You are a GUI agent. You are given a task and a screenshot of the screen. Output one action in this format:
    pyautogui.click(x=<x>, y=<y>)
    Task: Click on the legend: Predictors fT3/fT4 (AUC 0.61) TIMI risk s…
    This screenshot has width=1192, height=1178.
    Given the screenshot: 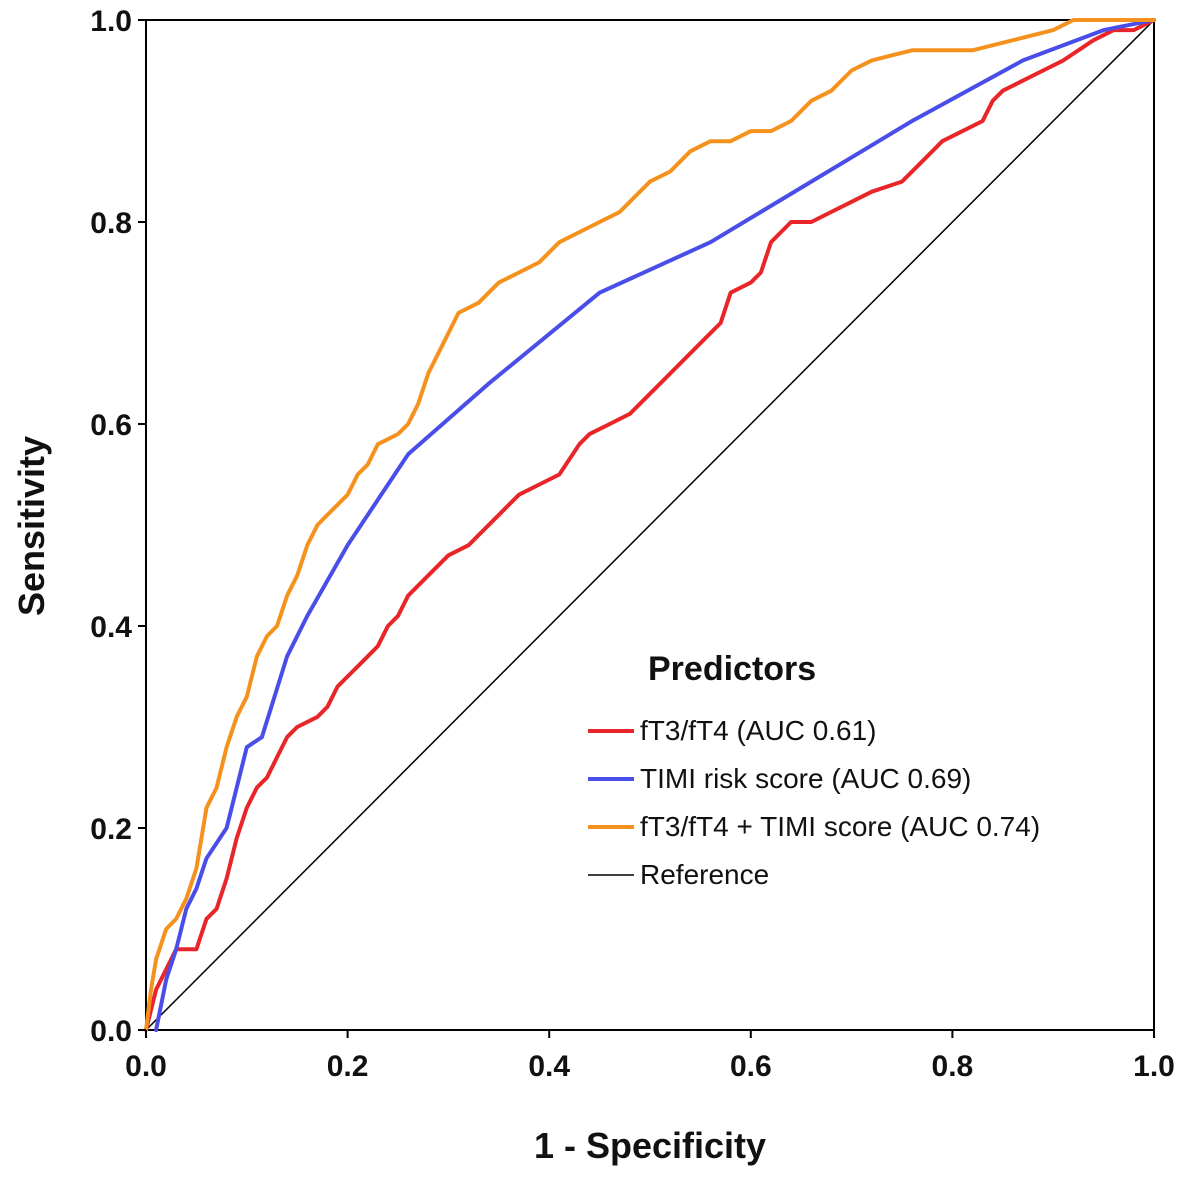 What is the action you would take?
    pyautogui.click(x=814, y=770)
    